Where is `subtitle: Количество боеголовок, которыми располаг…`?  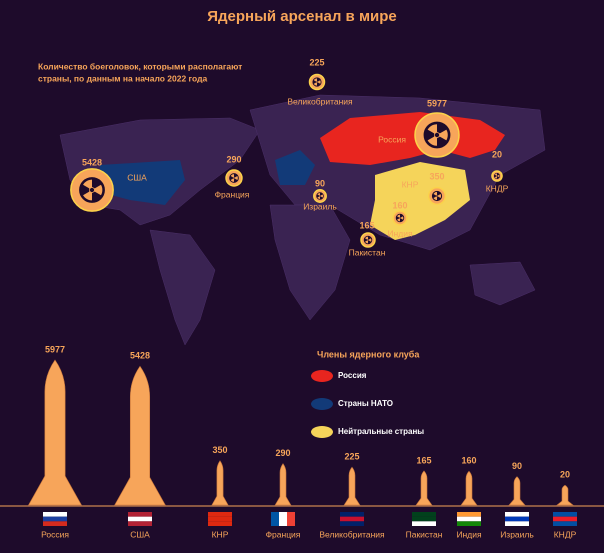 subtitle: Количество боеголовок, которыми располаг… is located at coordinates (140, 66).